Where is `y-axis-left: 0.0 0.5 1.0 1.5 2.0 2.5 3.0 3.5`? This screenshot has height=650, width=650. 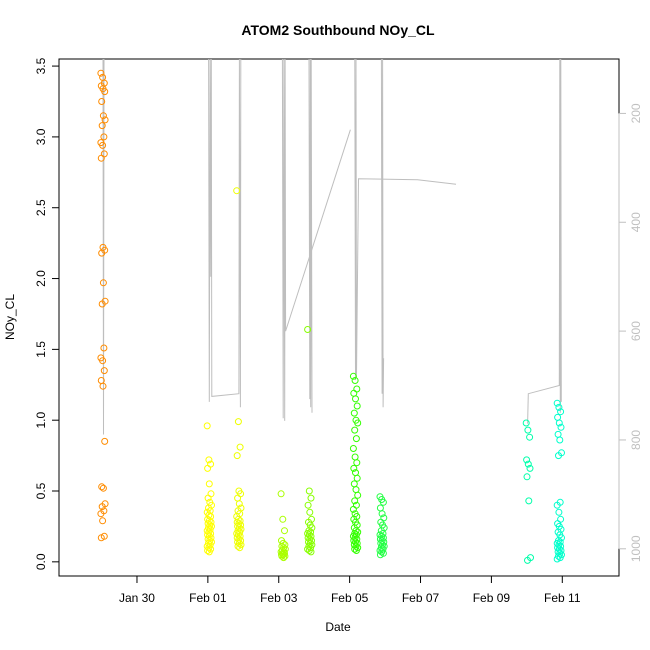 y-axis-left: 0.0 0.5 1.0 1.5 2.0 2.5 3.0 3.5 is located at coordinates (47, 313).